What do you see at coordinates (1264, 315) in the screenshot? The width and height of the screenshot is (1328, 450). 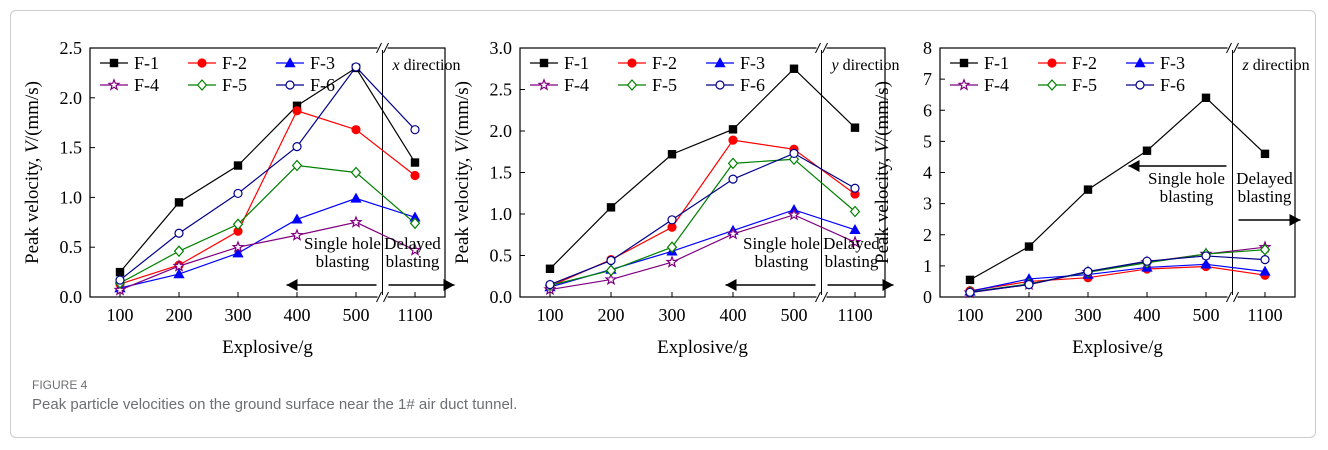 I see `x-tick-label: 1100` at bounding box center [1264, 315].